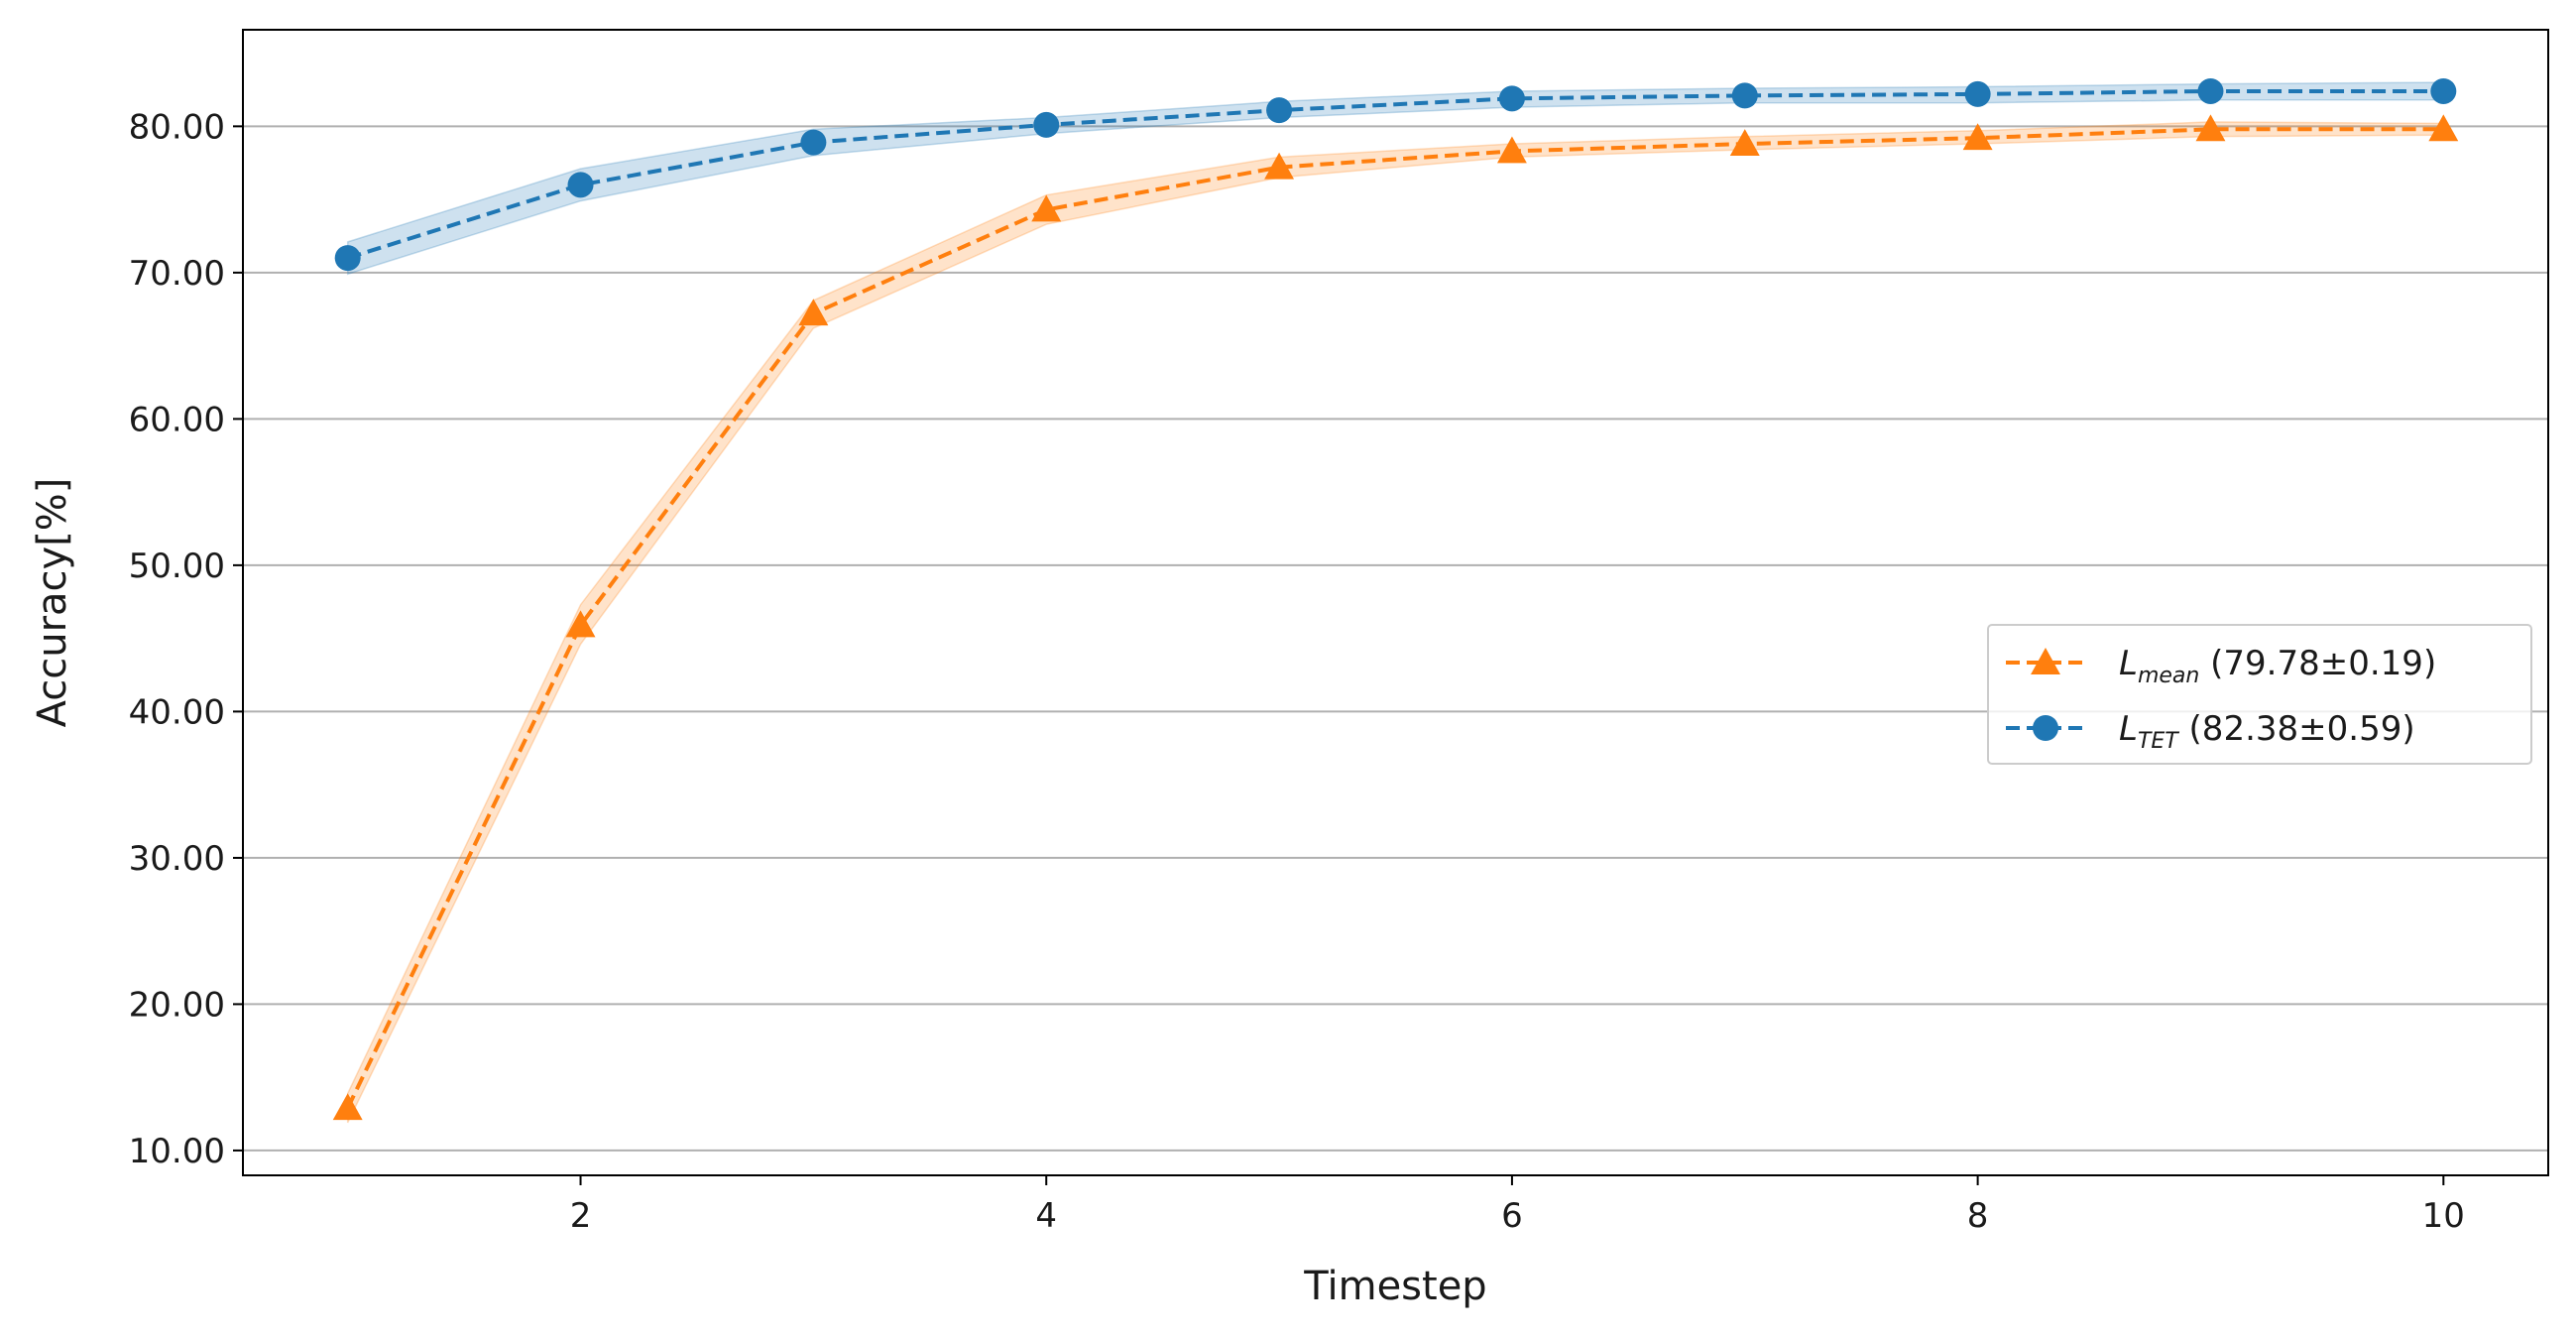 The image size is (2576, 1339). What do you see at coordinates (177, 419) in the screenshot?
I see `y-tick-label: 60.00` at bounding box center [177, 419].